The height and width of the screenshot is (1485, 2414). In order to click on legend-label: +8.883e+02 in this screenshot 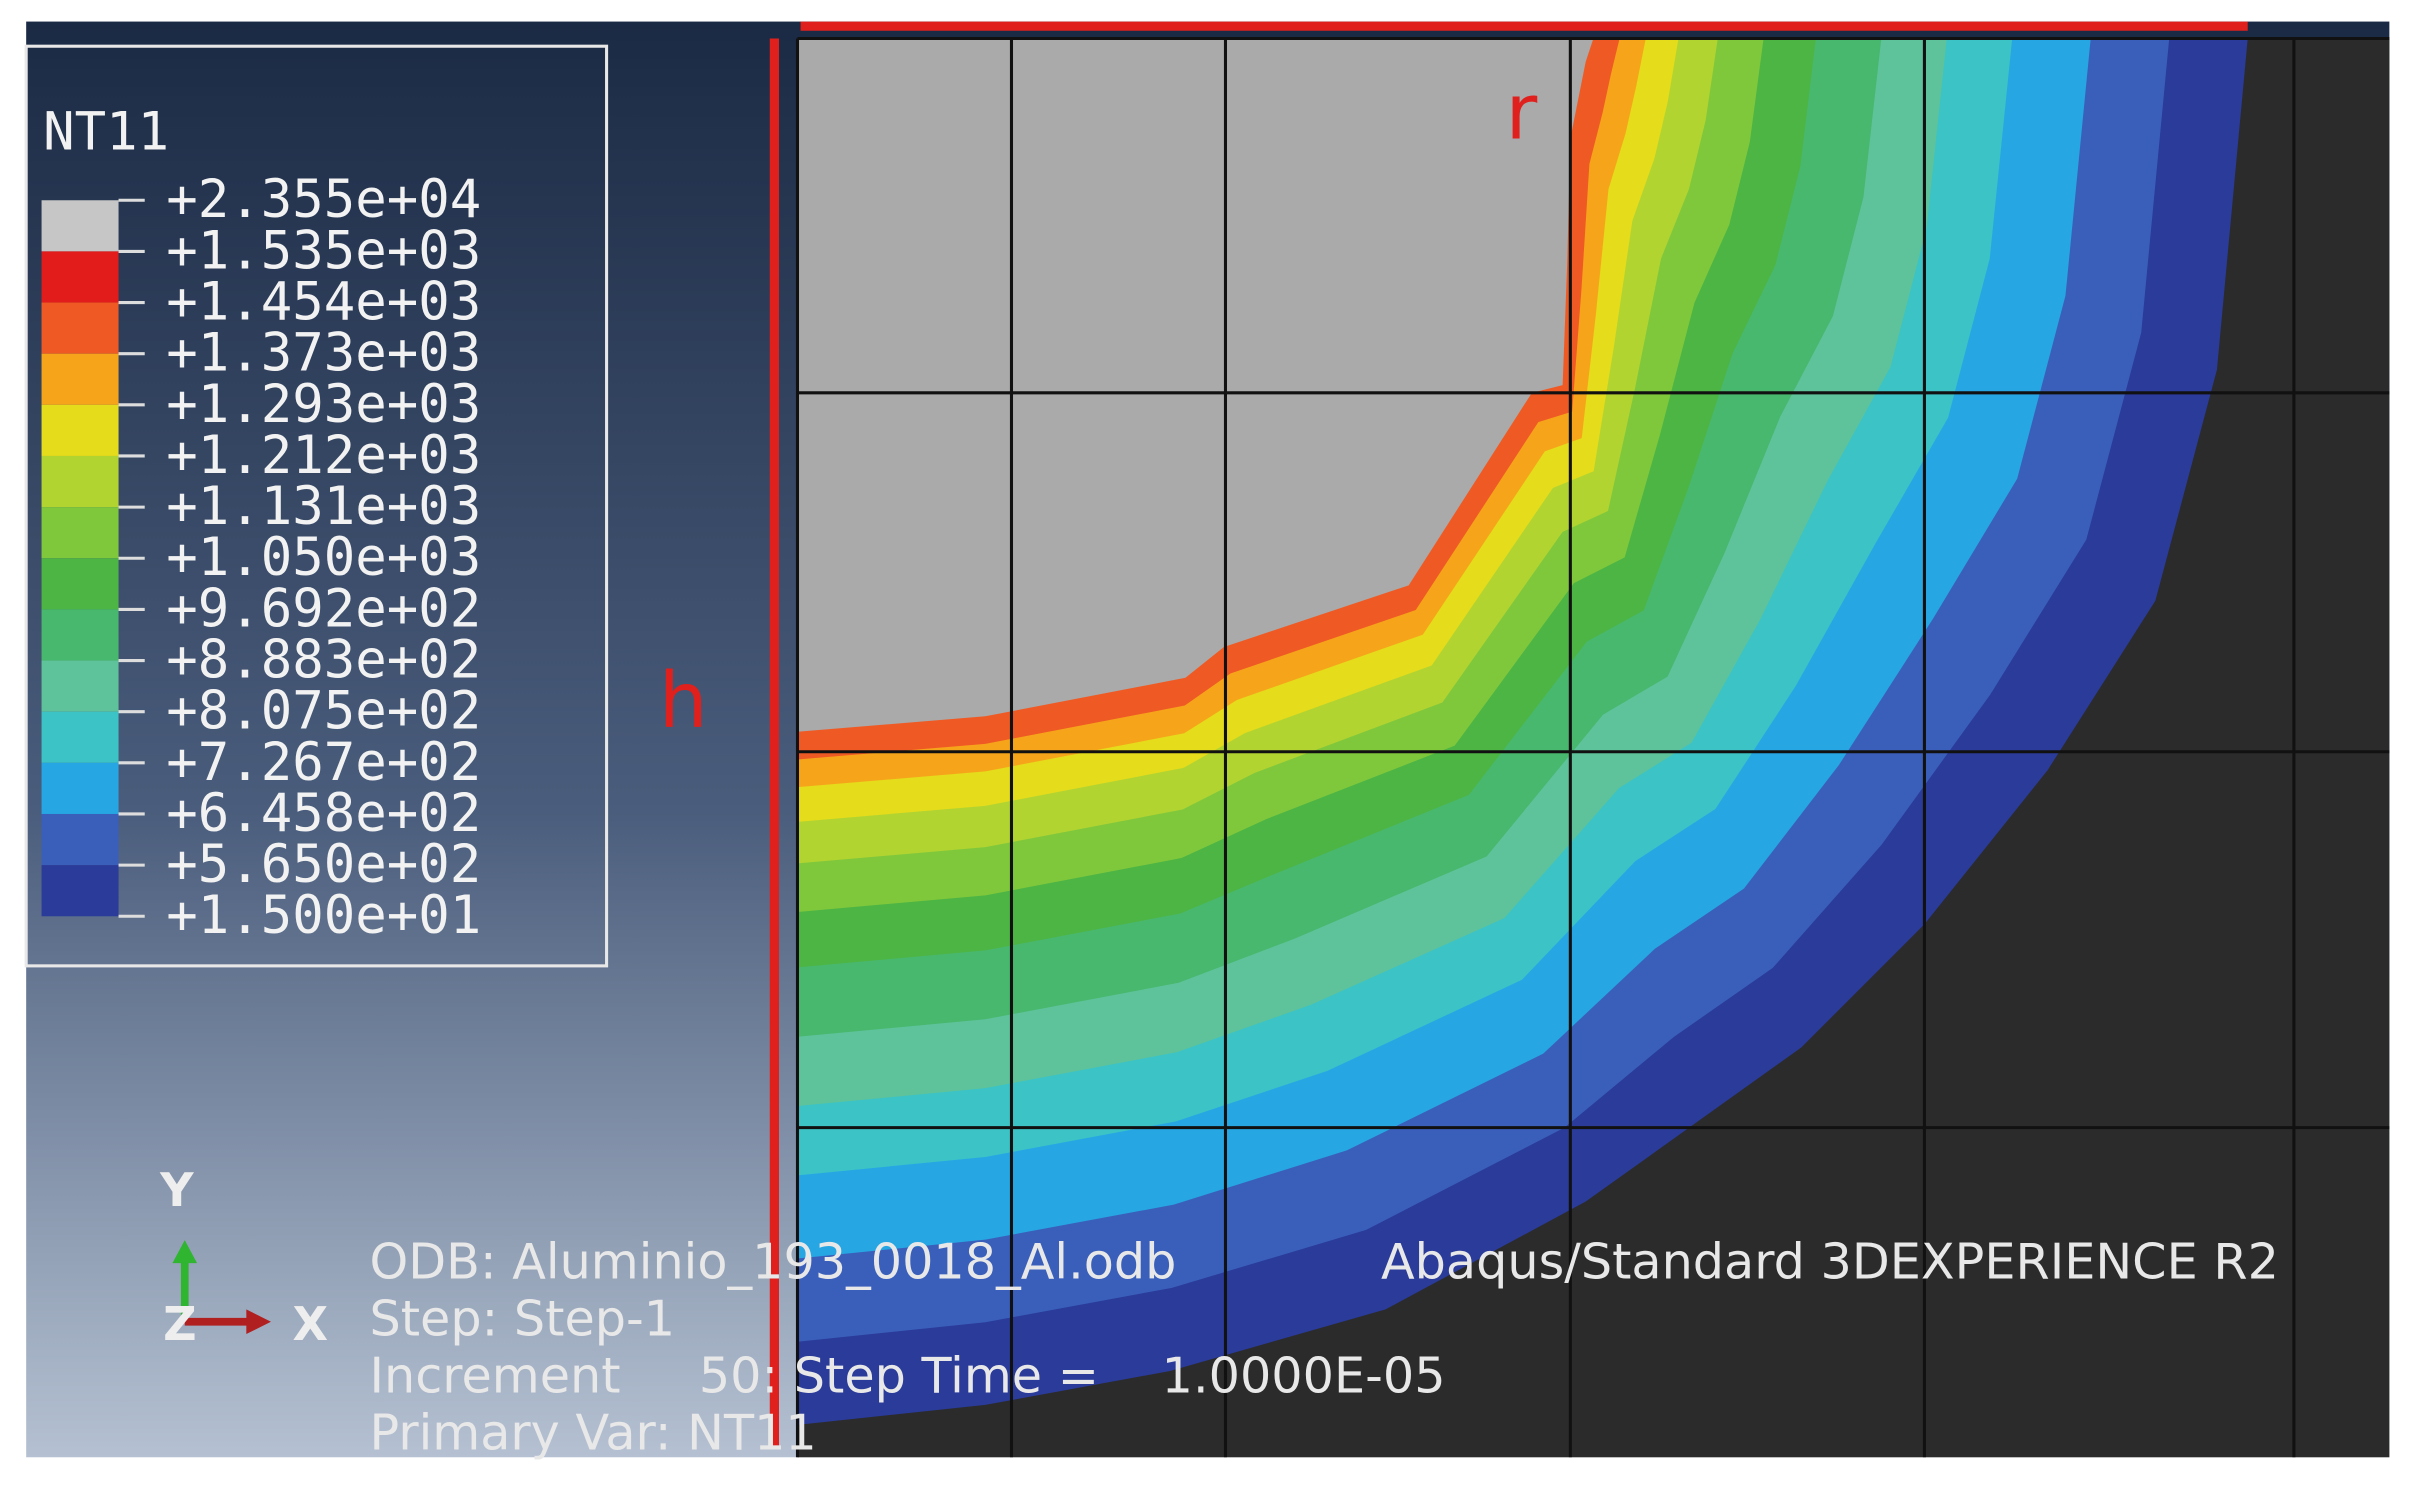, I will do `click(323, 659)`.